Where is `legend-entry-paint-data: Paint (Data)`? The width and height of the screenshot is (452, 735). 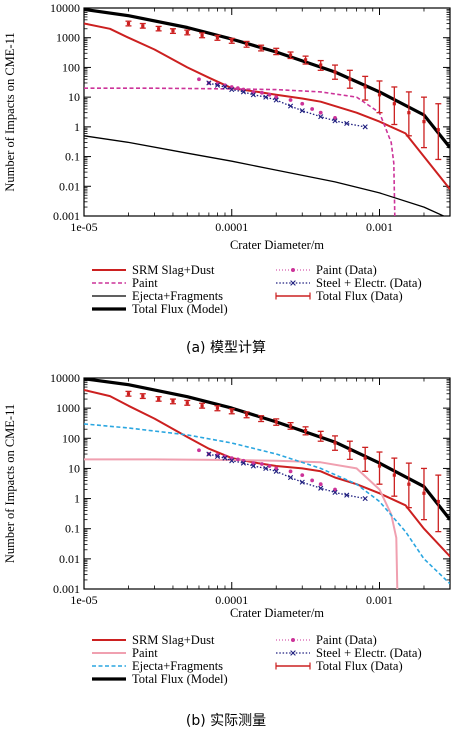 legend-entry-paint-data: Paint (Data) is located at coordinates (326, 270).